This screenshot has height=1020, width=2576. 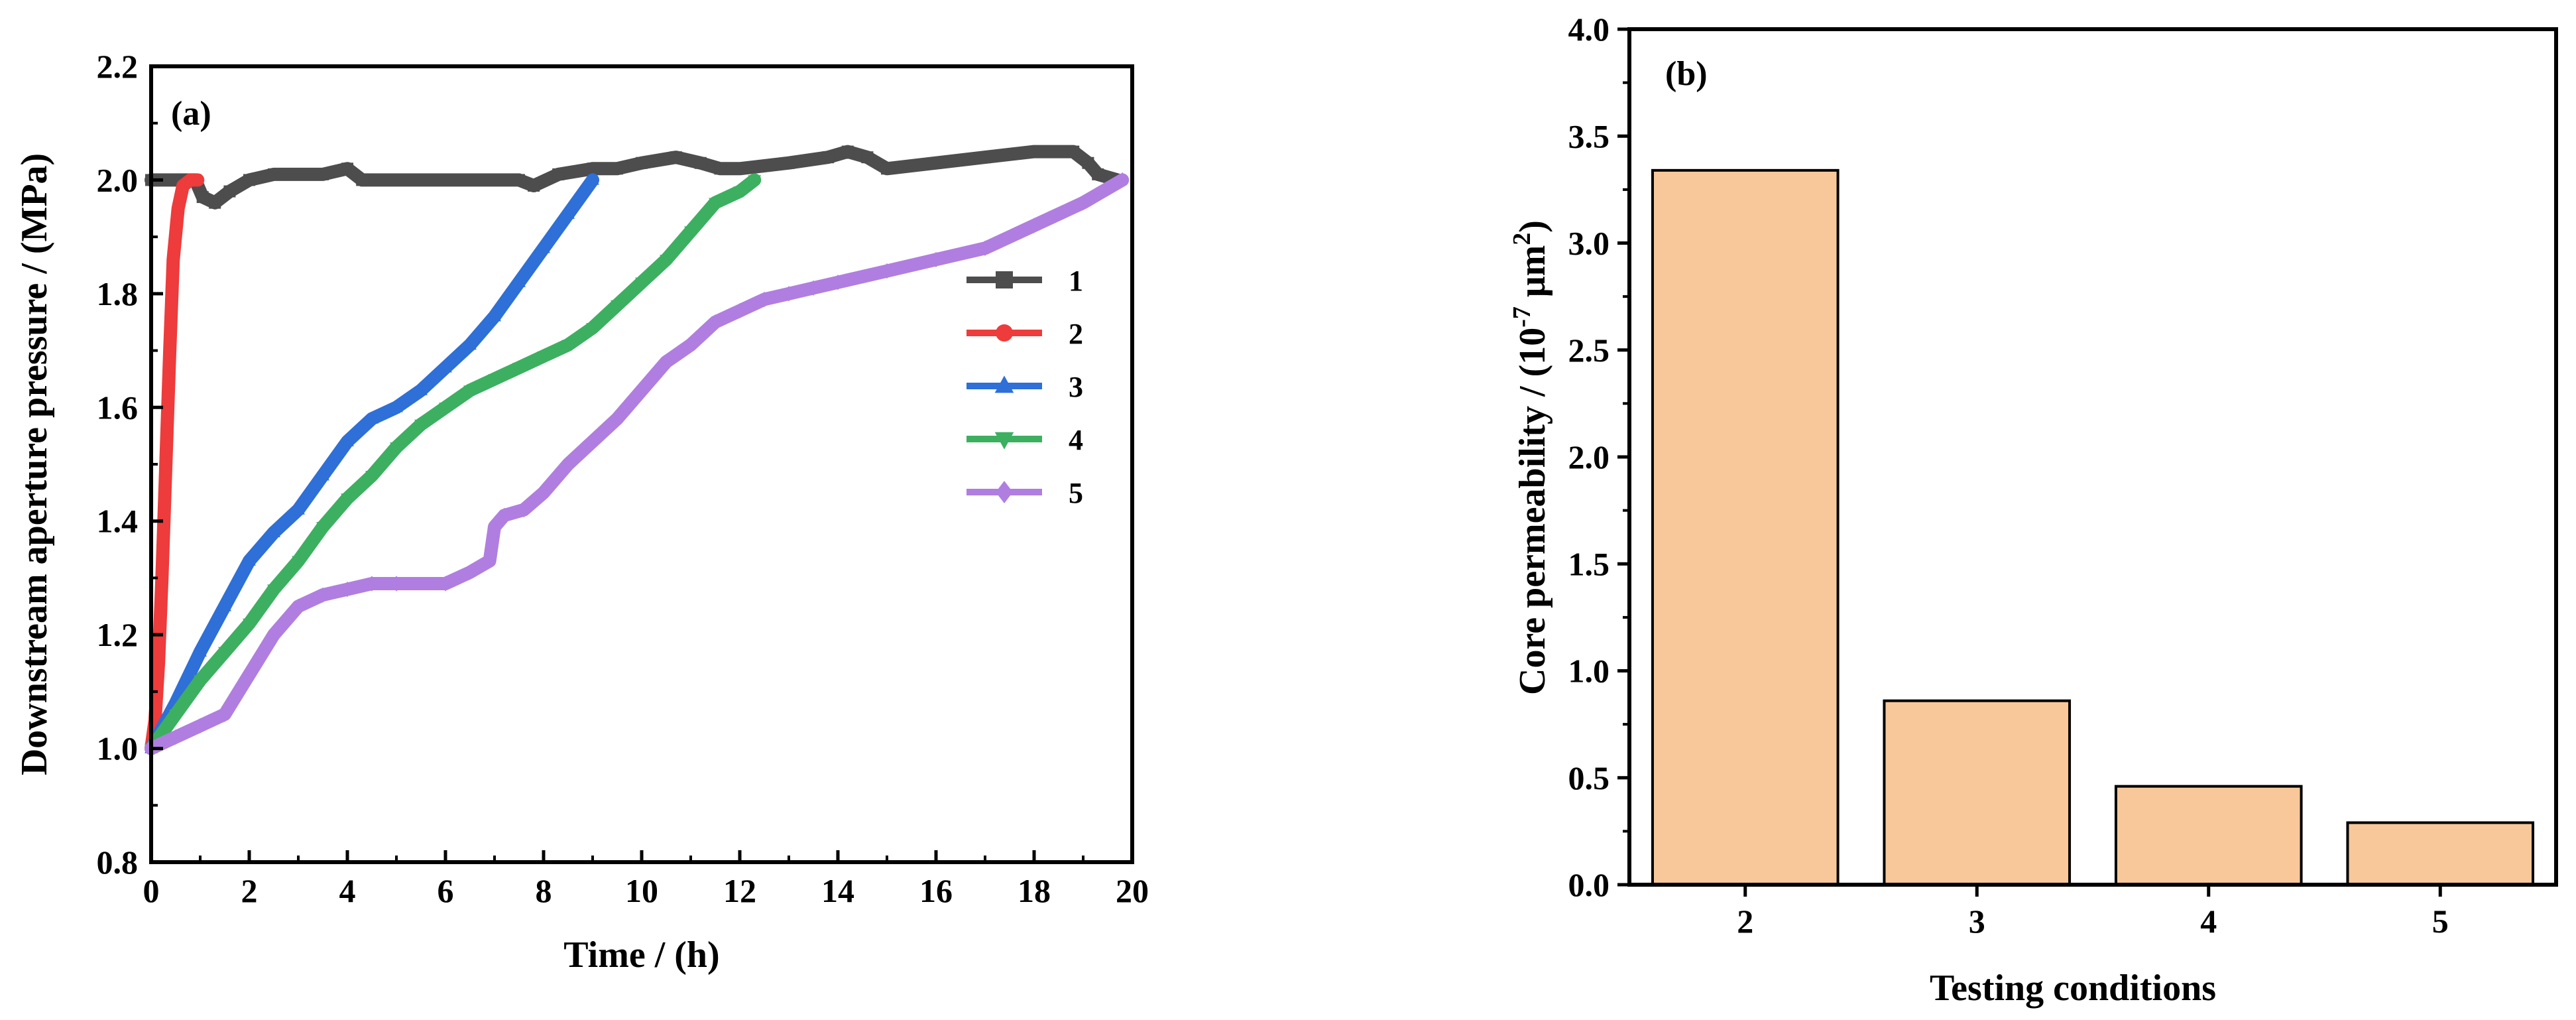 What do you see at coordinates (130, 464) in the screenshot?
I see `y-axis-ticks: 0.8 1.0 1.2 1.4 1.6 1.8 2.0 2.2` at bounding box center [130, 464].